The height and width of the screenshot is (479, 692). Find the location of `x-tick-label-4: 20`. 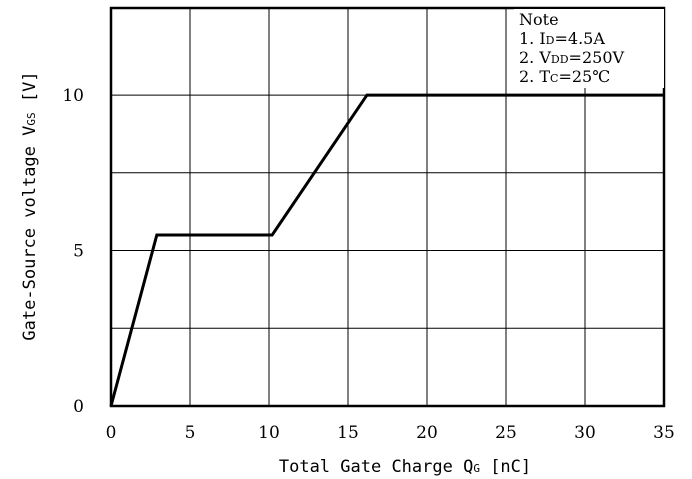

x-tick-label-4: 20 is located at coordinates (427, 433).